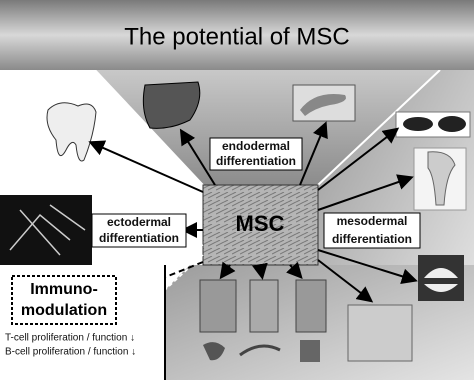  What do you see at coordinates (70, 338) in the screenshot?
I see `effect: T-cell proliferation / function ↓` at bounding box center [70, 338].